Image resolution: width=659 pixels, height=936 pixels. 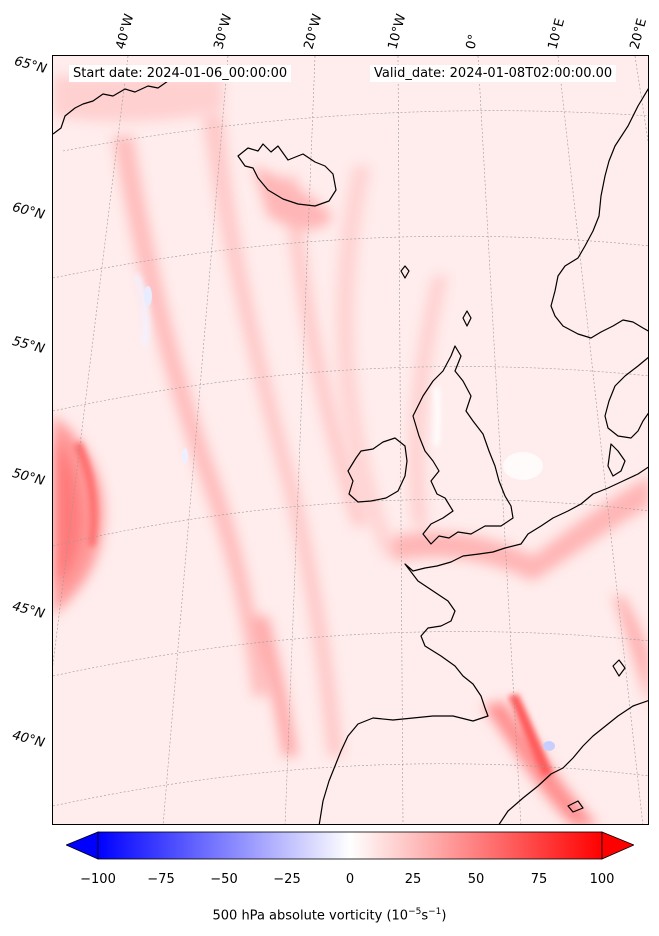 What do you see at coordinates (28, 345) in the screenshot?
I see `lat-label-55n: 55°N` at bounding box center [28, 345].